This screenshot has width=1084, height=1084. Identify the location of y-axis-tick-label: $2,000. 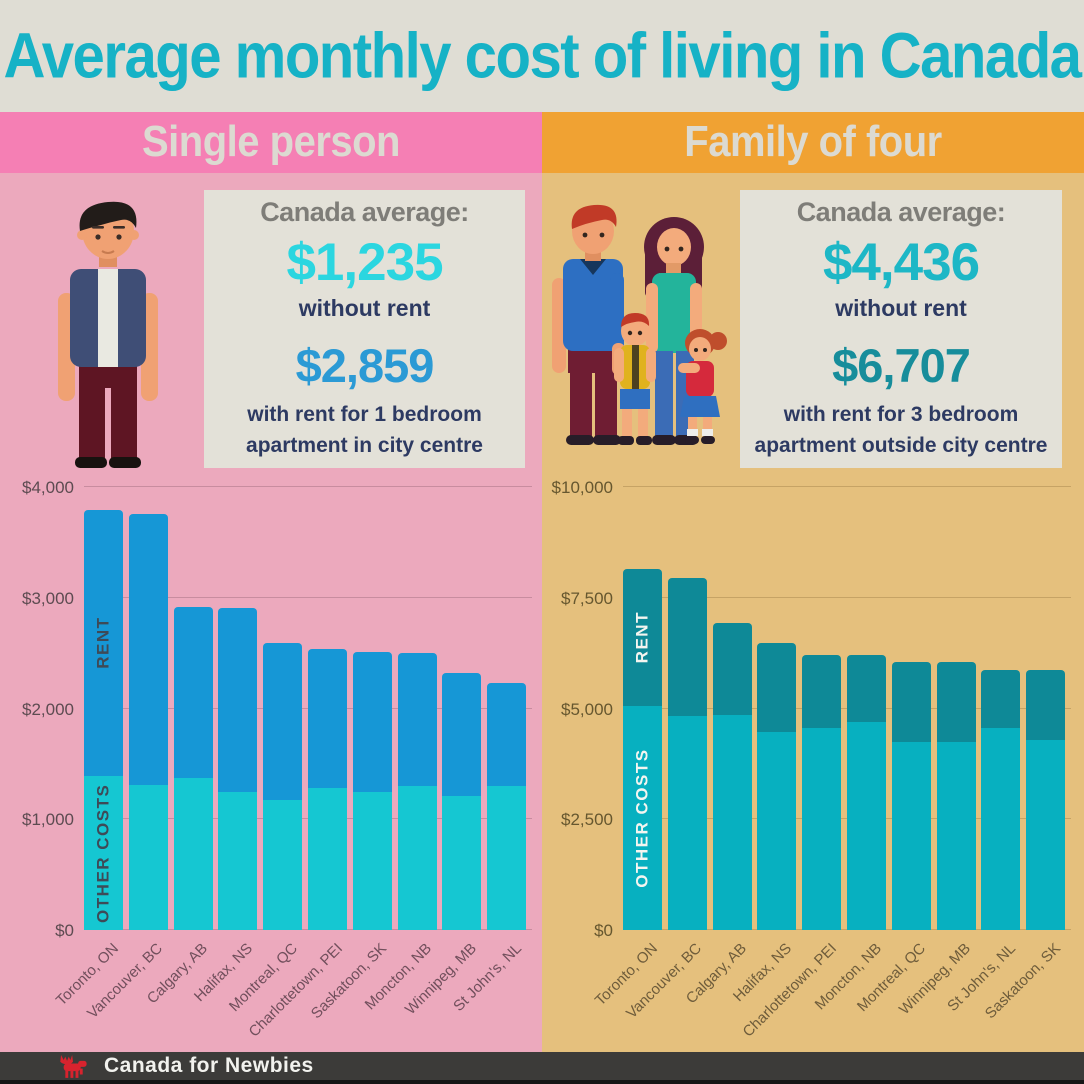
(48, 709).